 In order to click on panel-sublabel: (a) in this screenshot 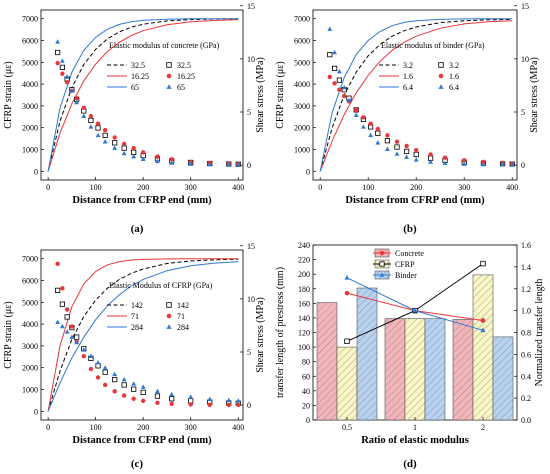, I will do `click(137, 229)`.